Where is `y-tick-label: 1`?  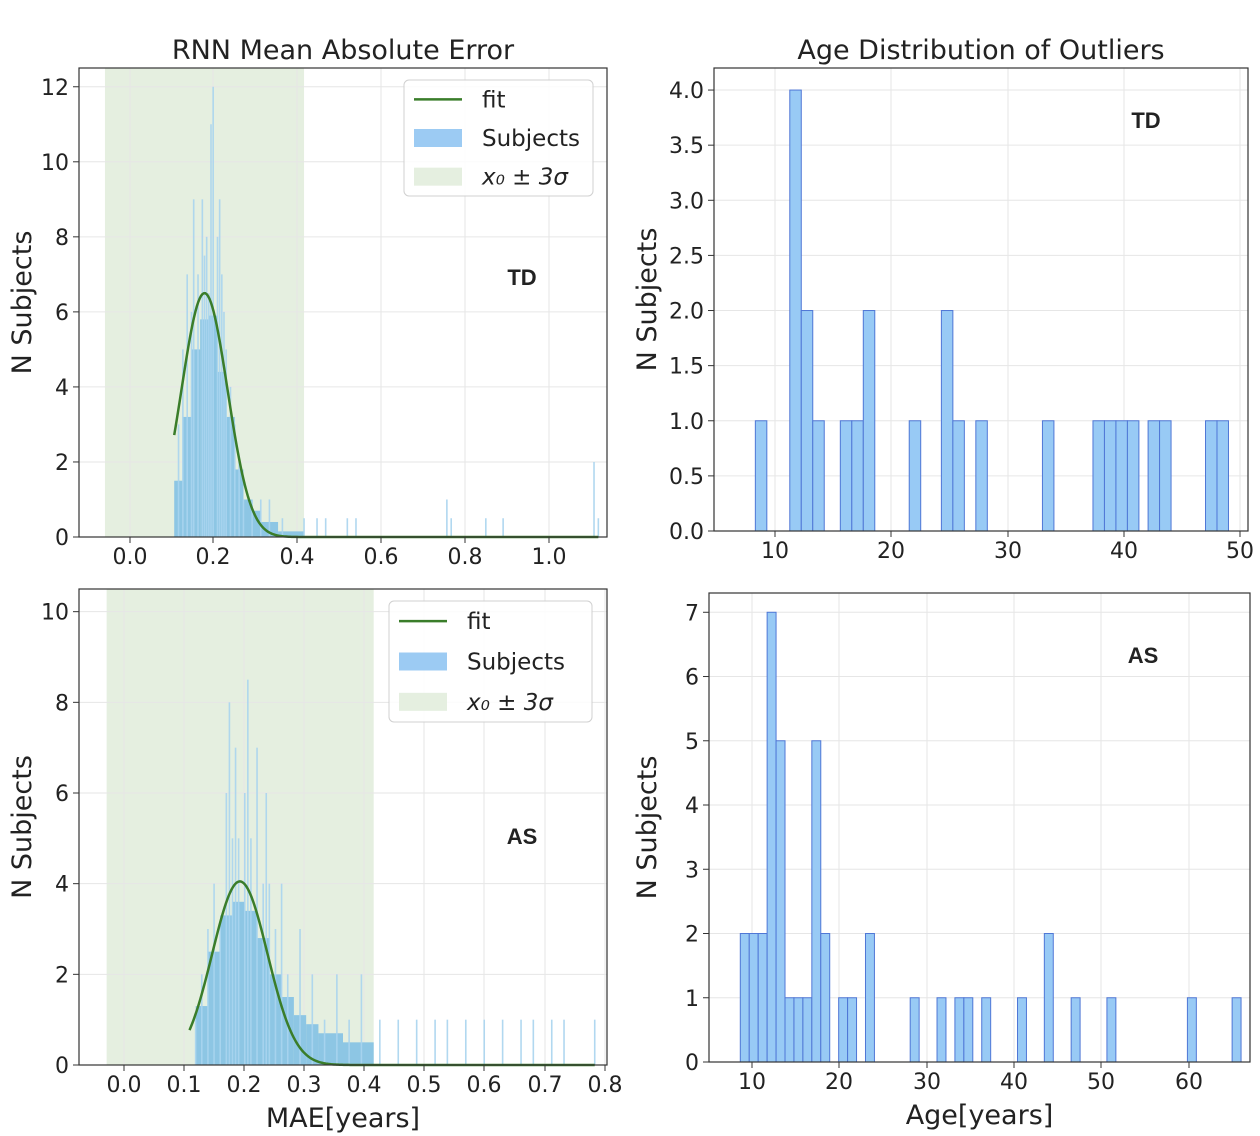
y-tick-label: 1 is located at coordinates (692, 999).